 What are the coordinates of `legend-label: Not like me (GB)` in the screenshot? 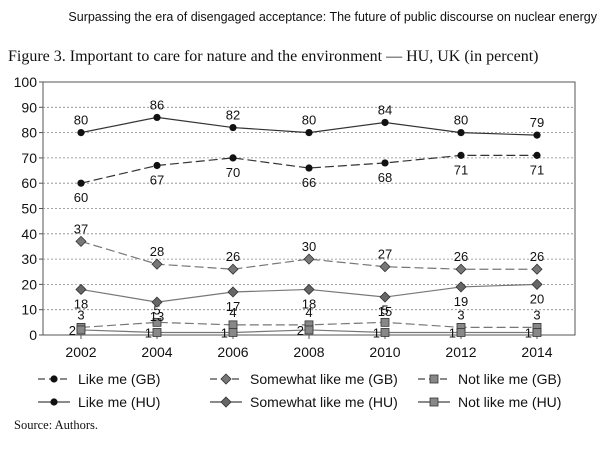 It's located at (509, 379).